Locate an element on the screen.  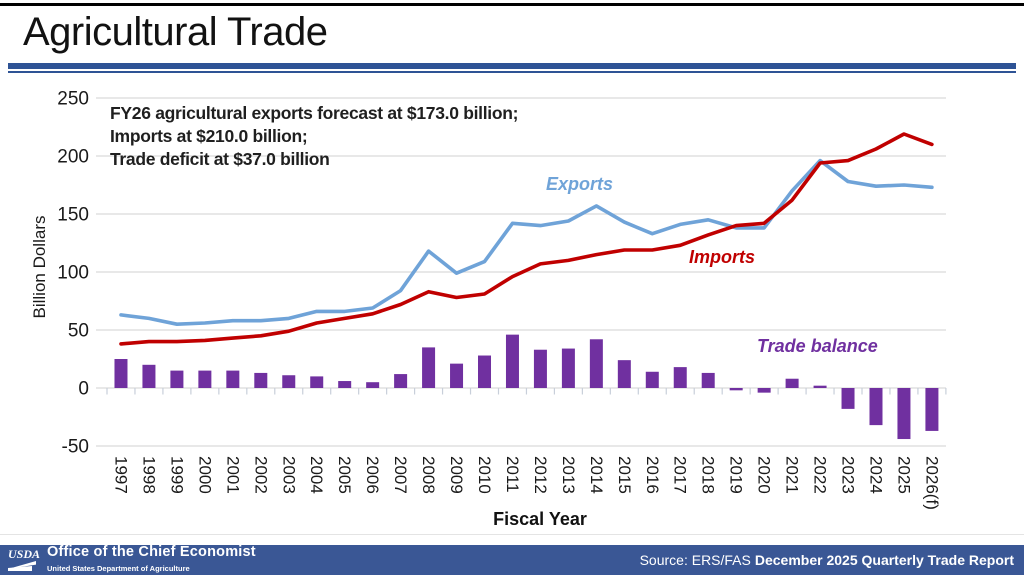
x-tick-label: 2024 is located at coordinates (875, 475).